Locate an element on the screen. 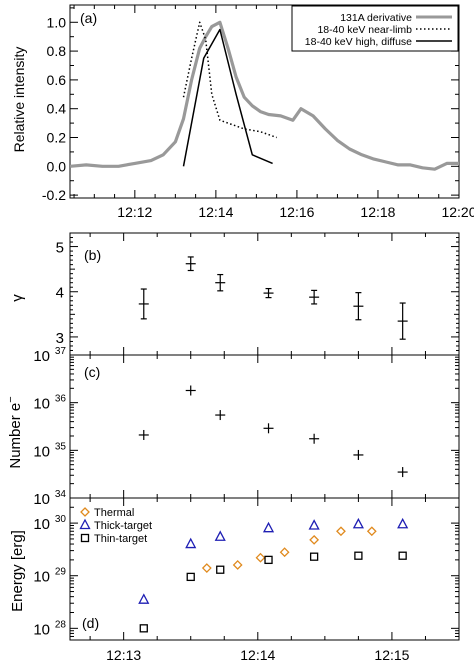 This screenshot has width=474, height=664. x-tick-label: 12:20 is located at coordinates (457, 212).